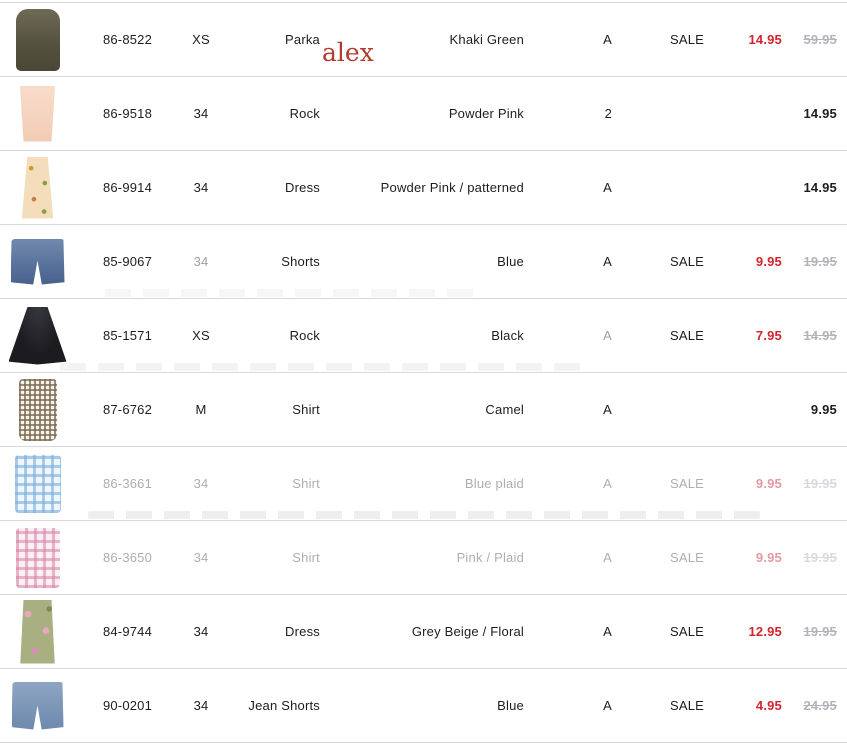 Image resolution: width=847 pixels, height=747 pixels. Describe the element at coordinates (302, 39) in the screenshot. I see `product-type: Parka` at that location.